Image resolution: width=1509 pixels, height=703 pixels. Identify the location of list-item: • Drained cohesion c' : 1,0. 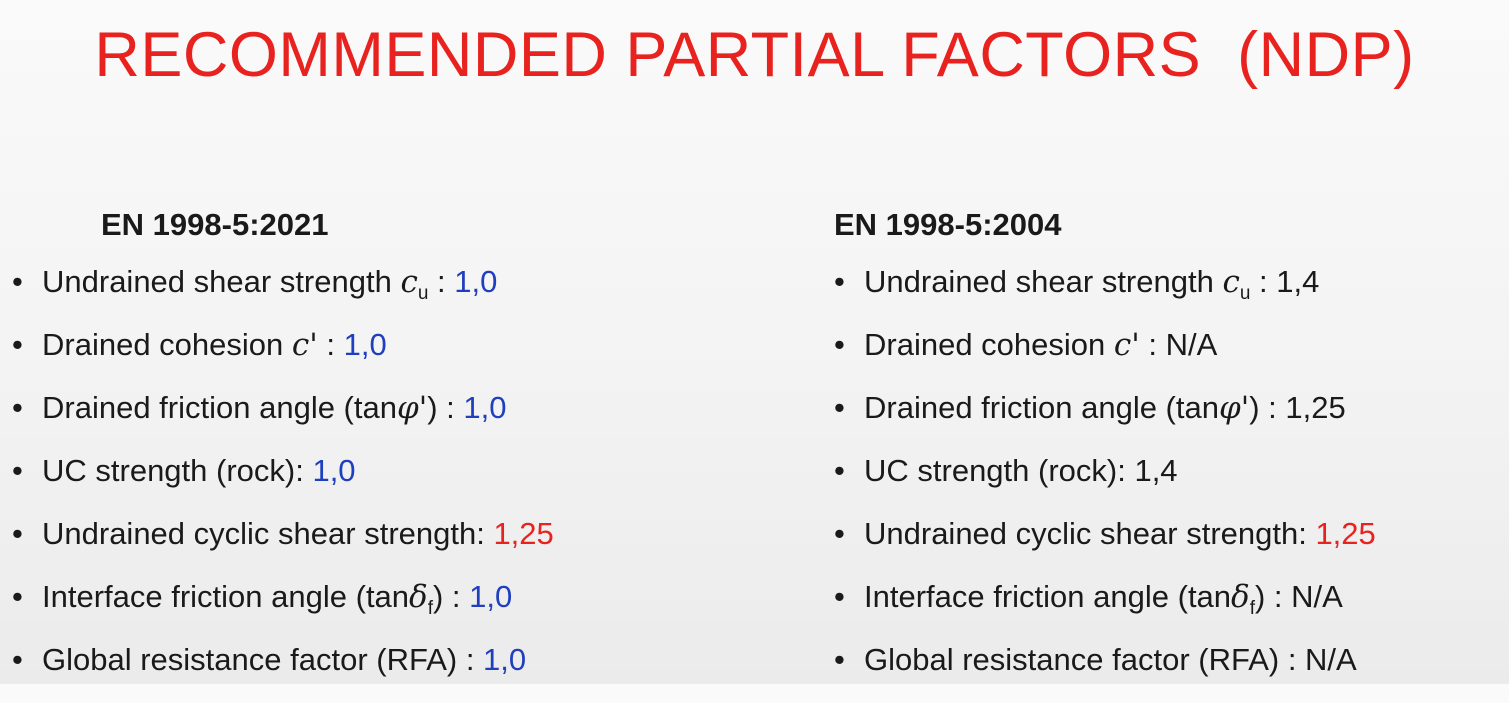
(382, 344).